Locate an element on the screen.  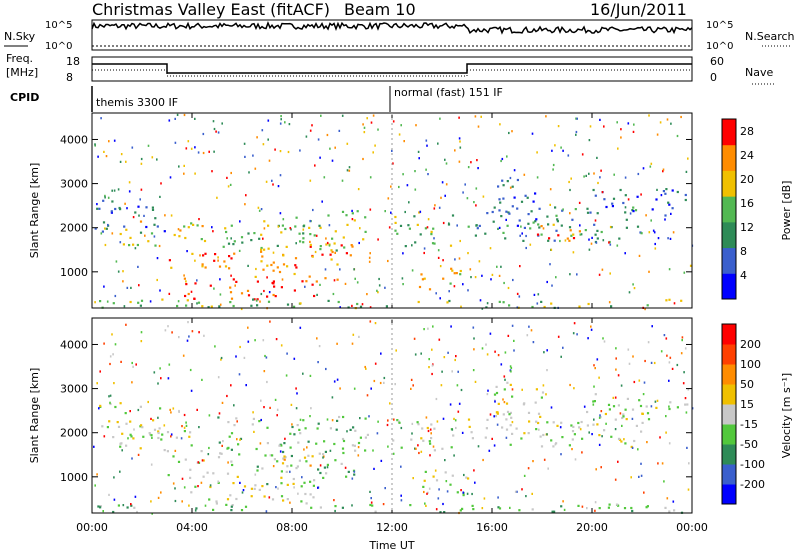
colorbar-tick-label: 20 is located at coordinates (747, 179).